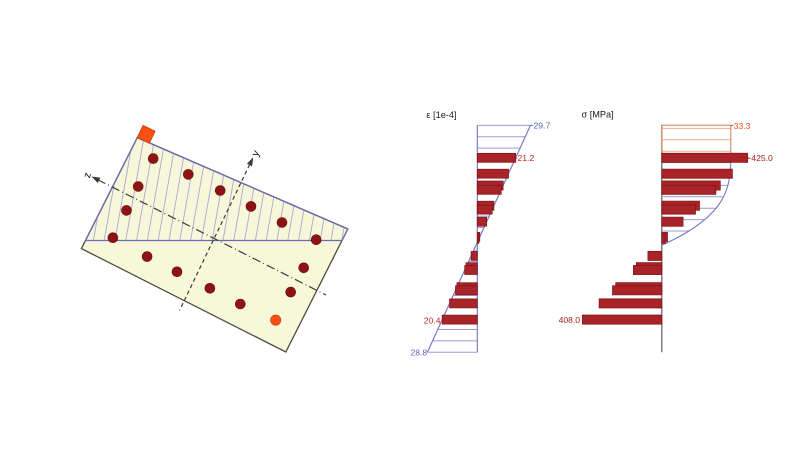 The height and width of the screenshot is (463, 800). Describe the element at coordinates (441, 115) in the screenshot. I see `svg-text: ε [1e-4]` at that location.